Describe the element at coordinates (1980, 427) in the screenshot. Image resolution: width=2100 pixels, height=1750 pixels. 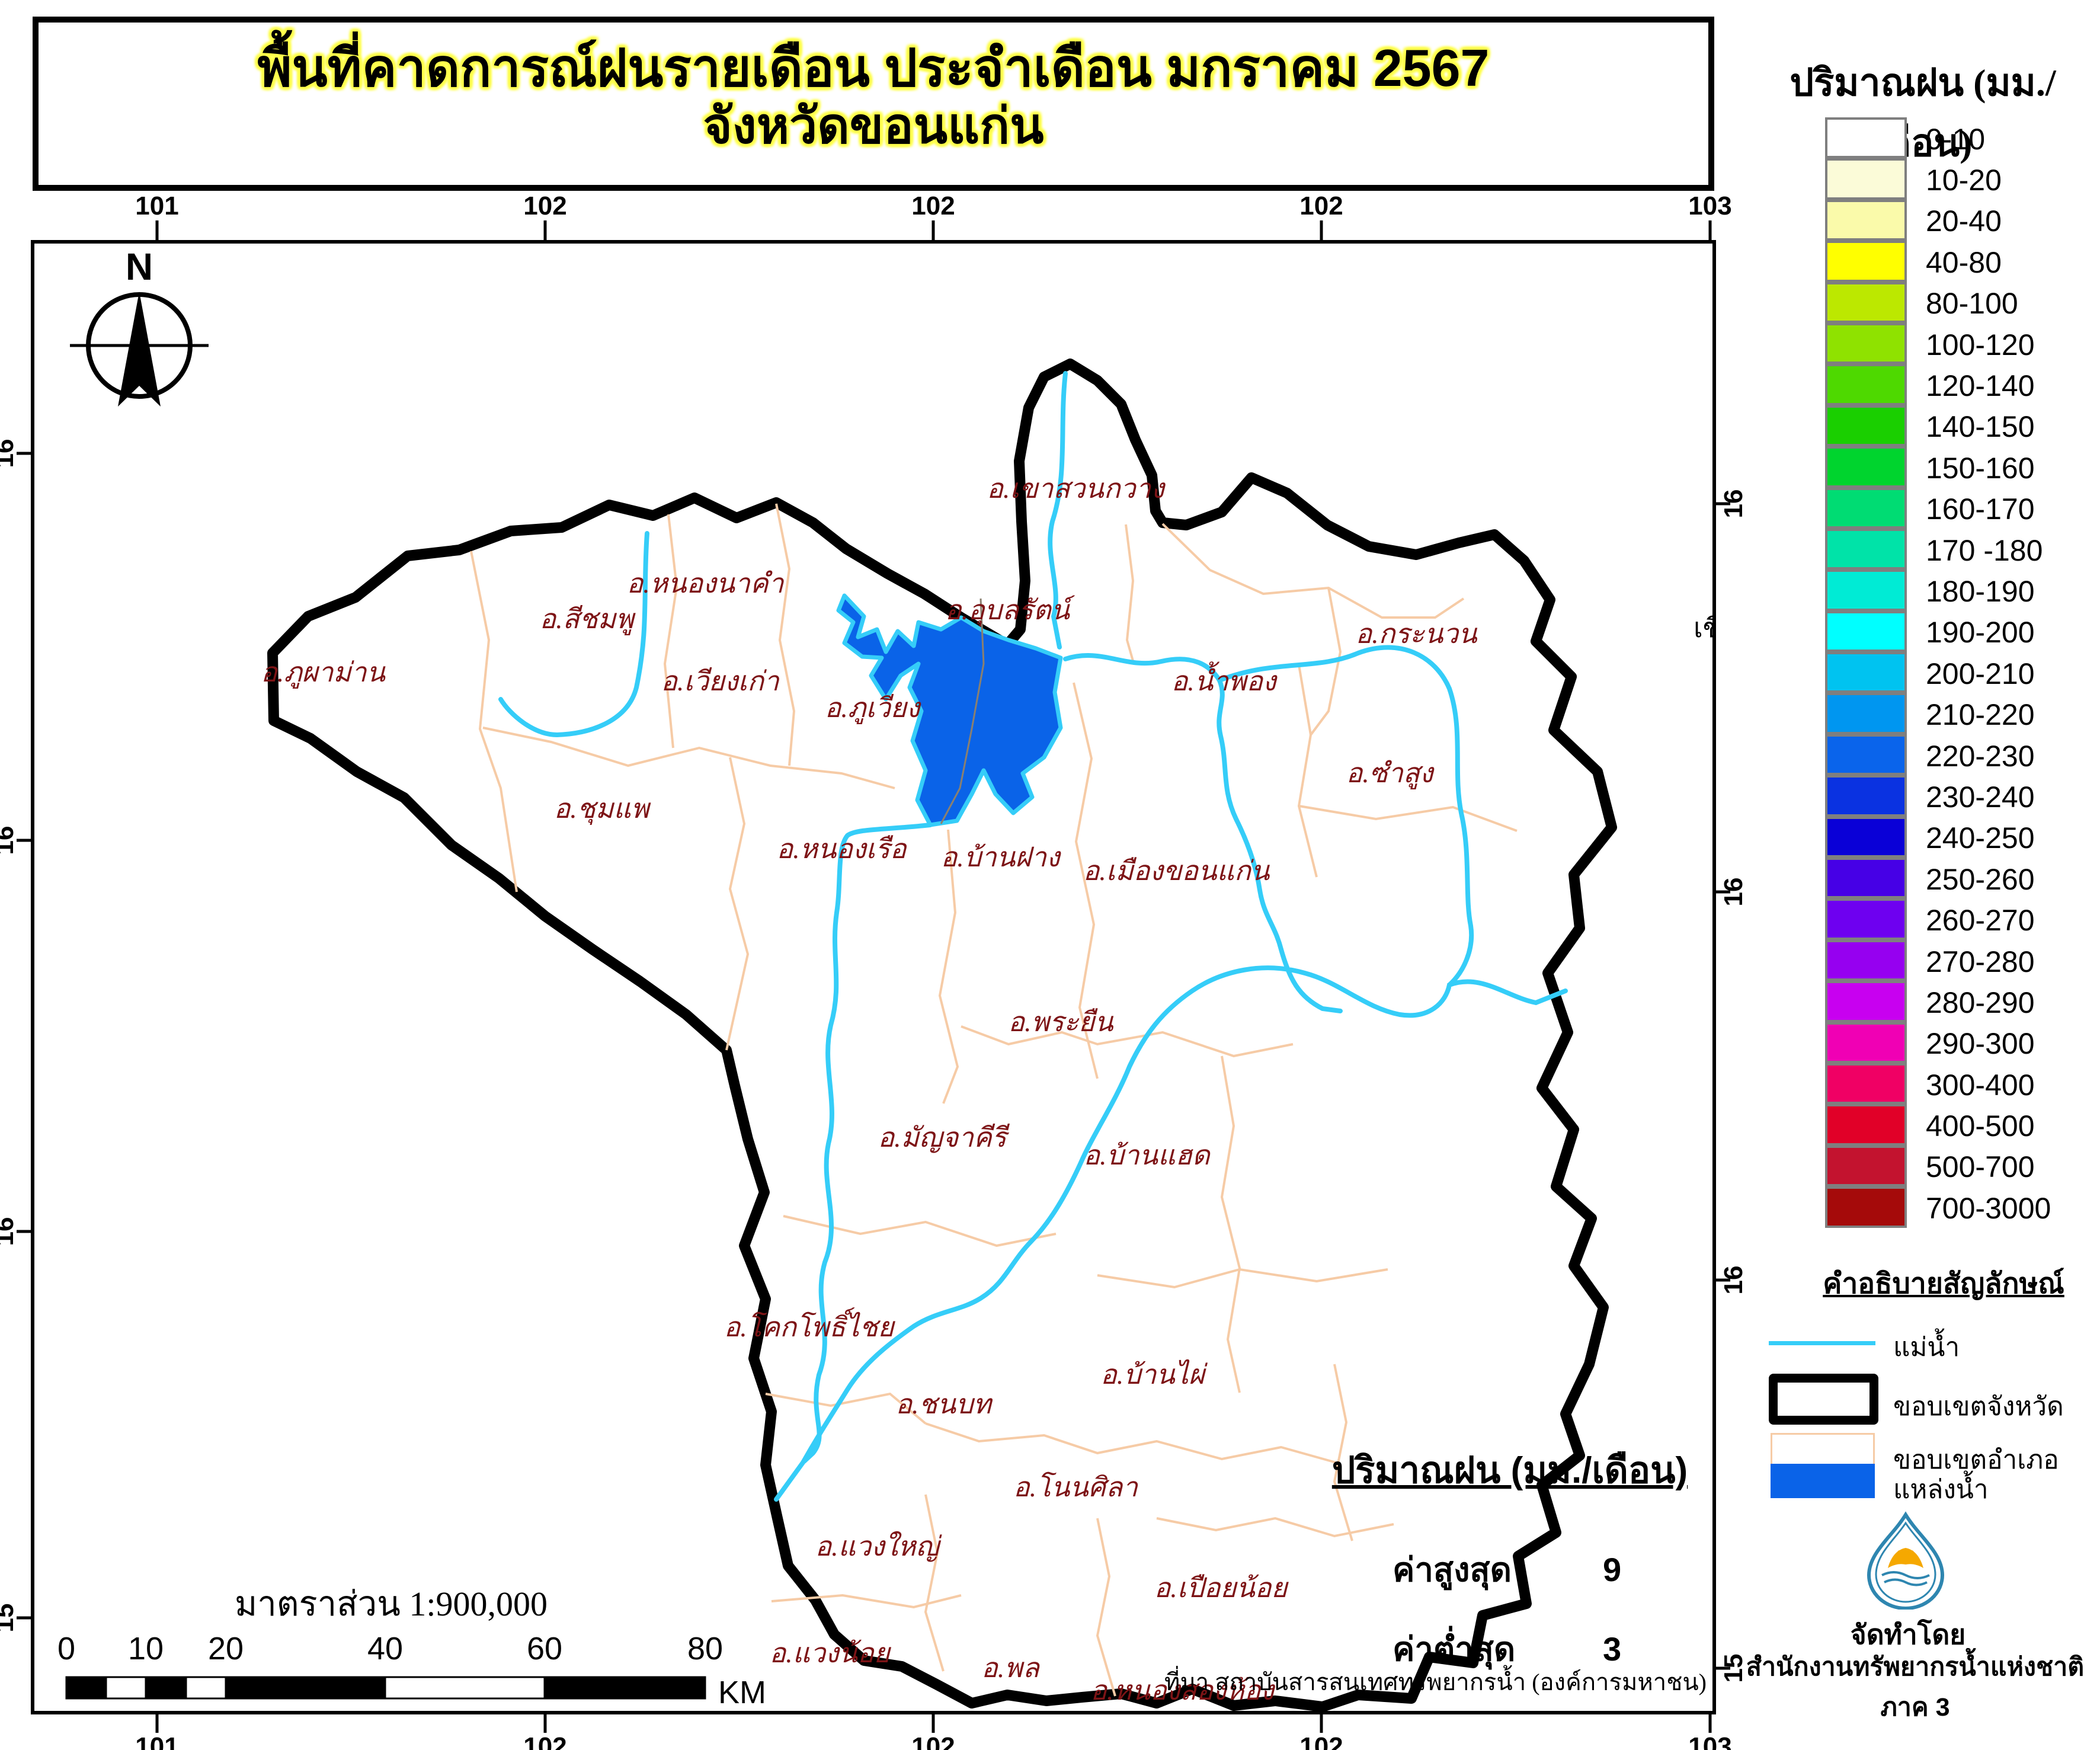
I see `legend-range-label: 140-150` at that location.